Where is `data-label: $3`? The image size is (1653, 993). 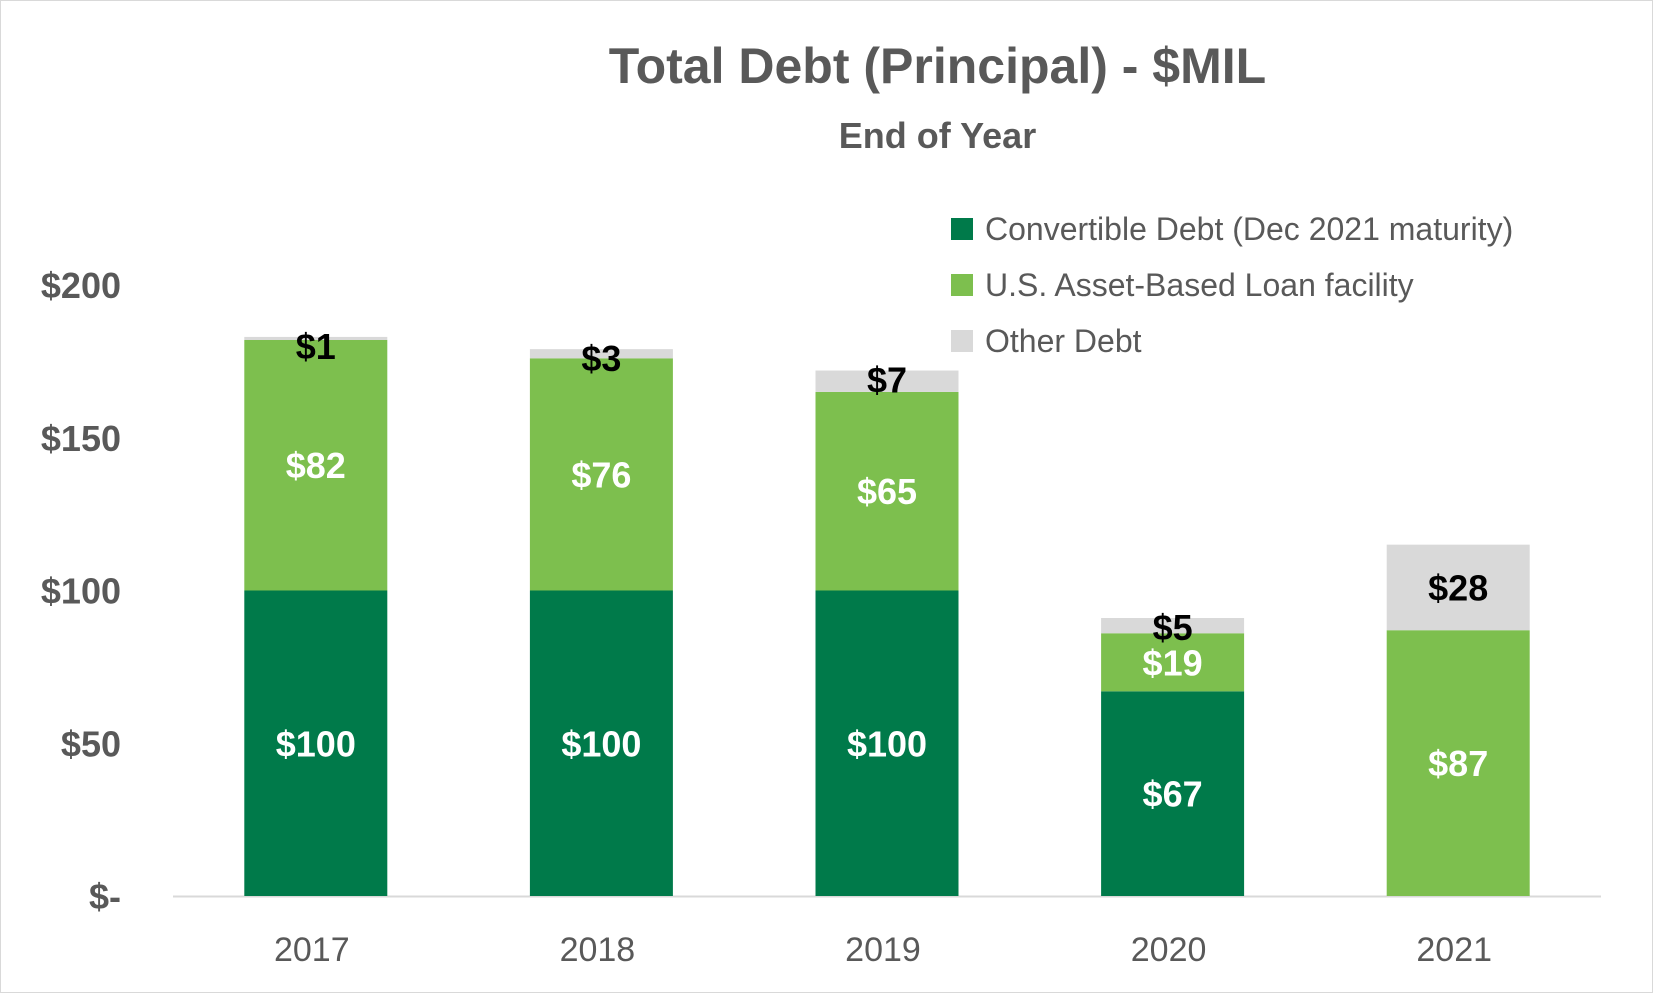
data-label: $3 is located at coordinates (601, 358).